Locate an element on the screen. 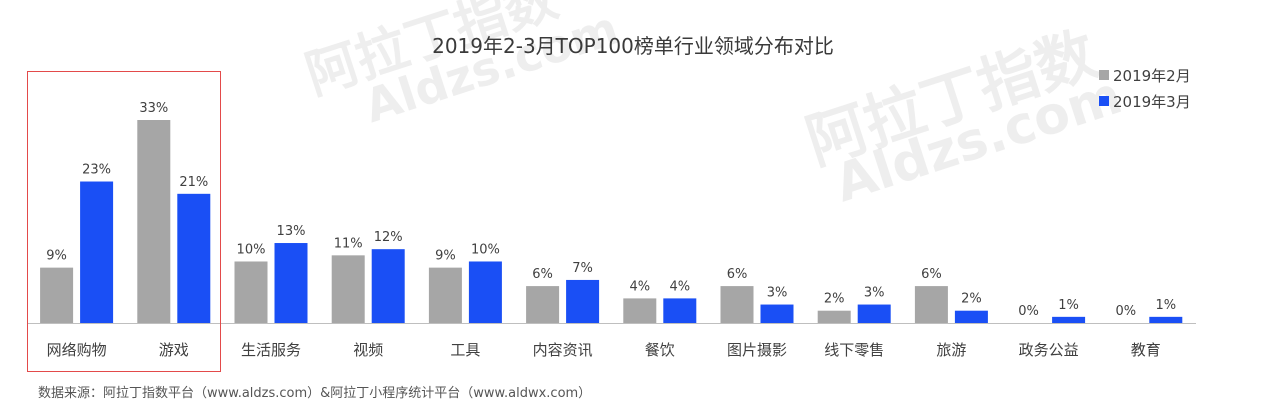 The width and height of the screenshot is (1266, 402). category-label: 工具 is located at coordinates (465, 350).